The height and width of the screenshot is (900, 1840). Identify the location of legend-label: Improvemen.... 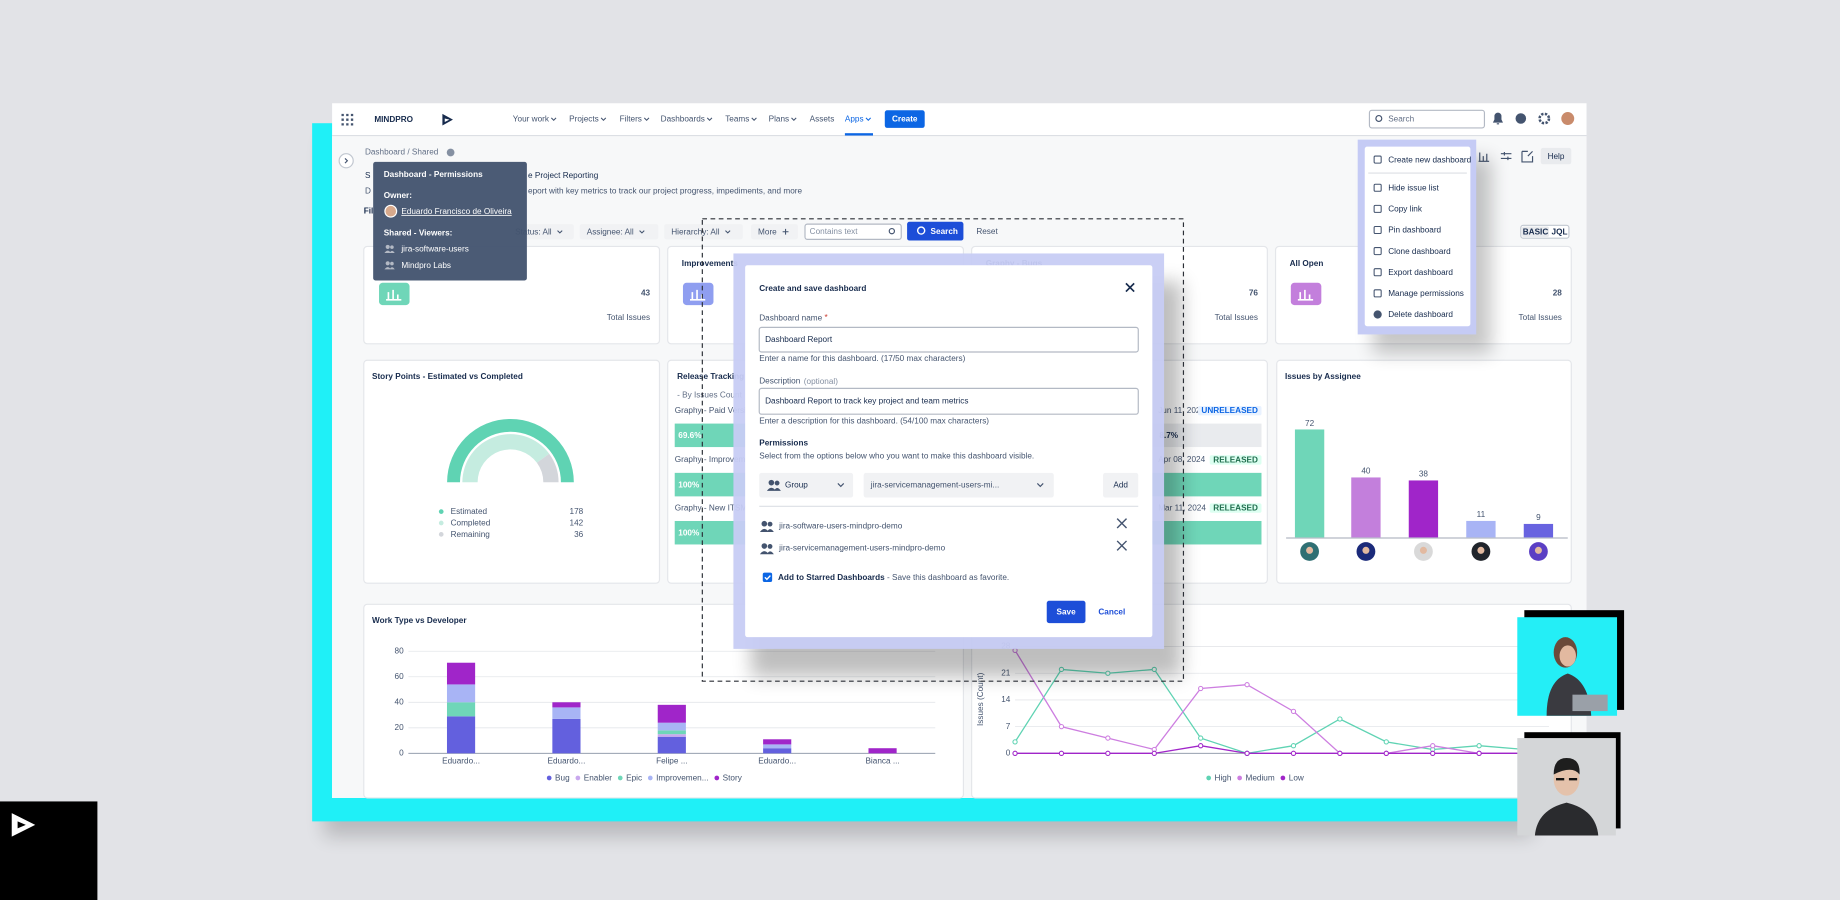
(682, 778).